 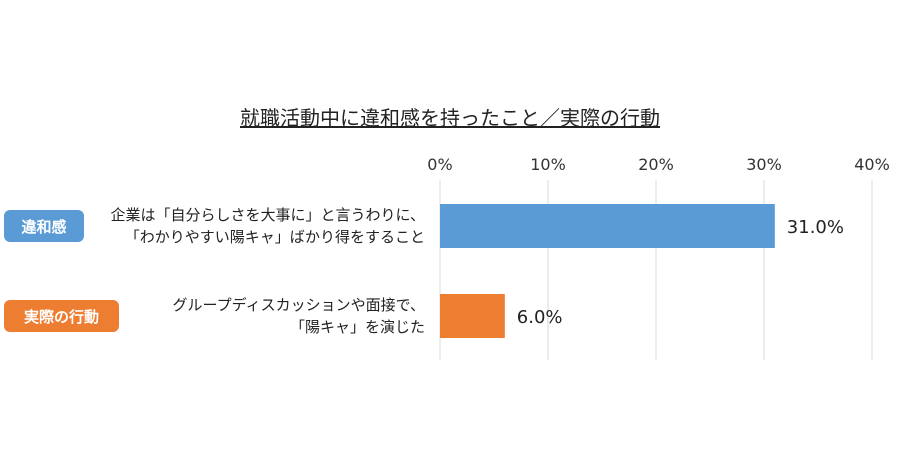 What do you see at coordinates (540, 317) in the screenshot?
I see `data-label: 6.0%` at bounding box center [540, 317].